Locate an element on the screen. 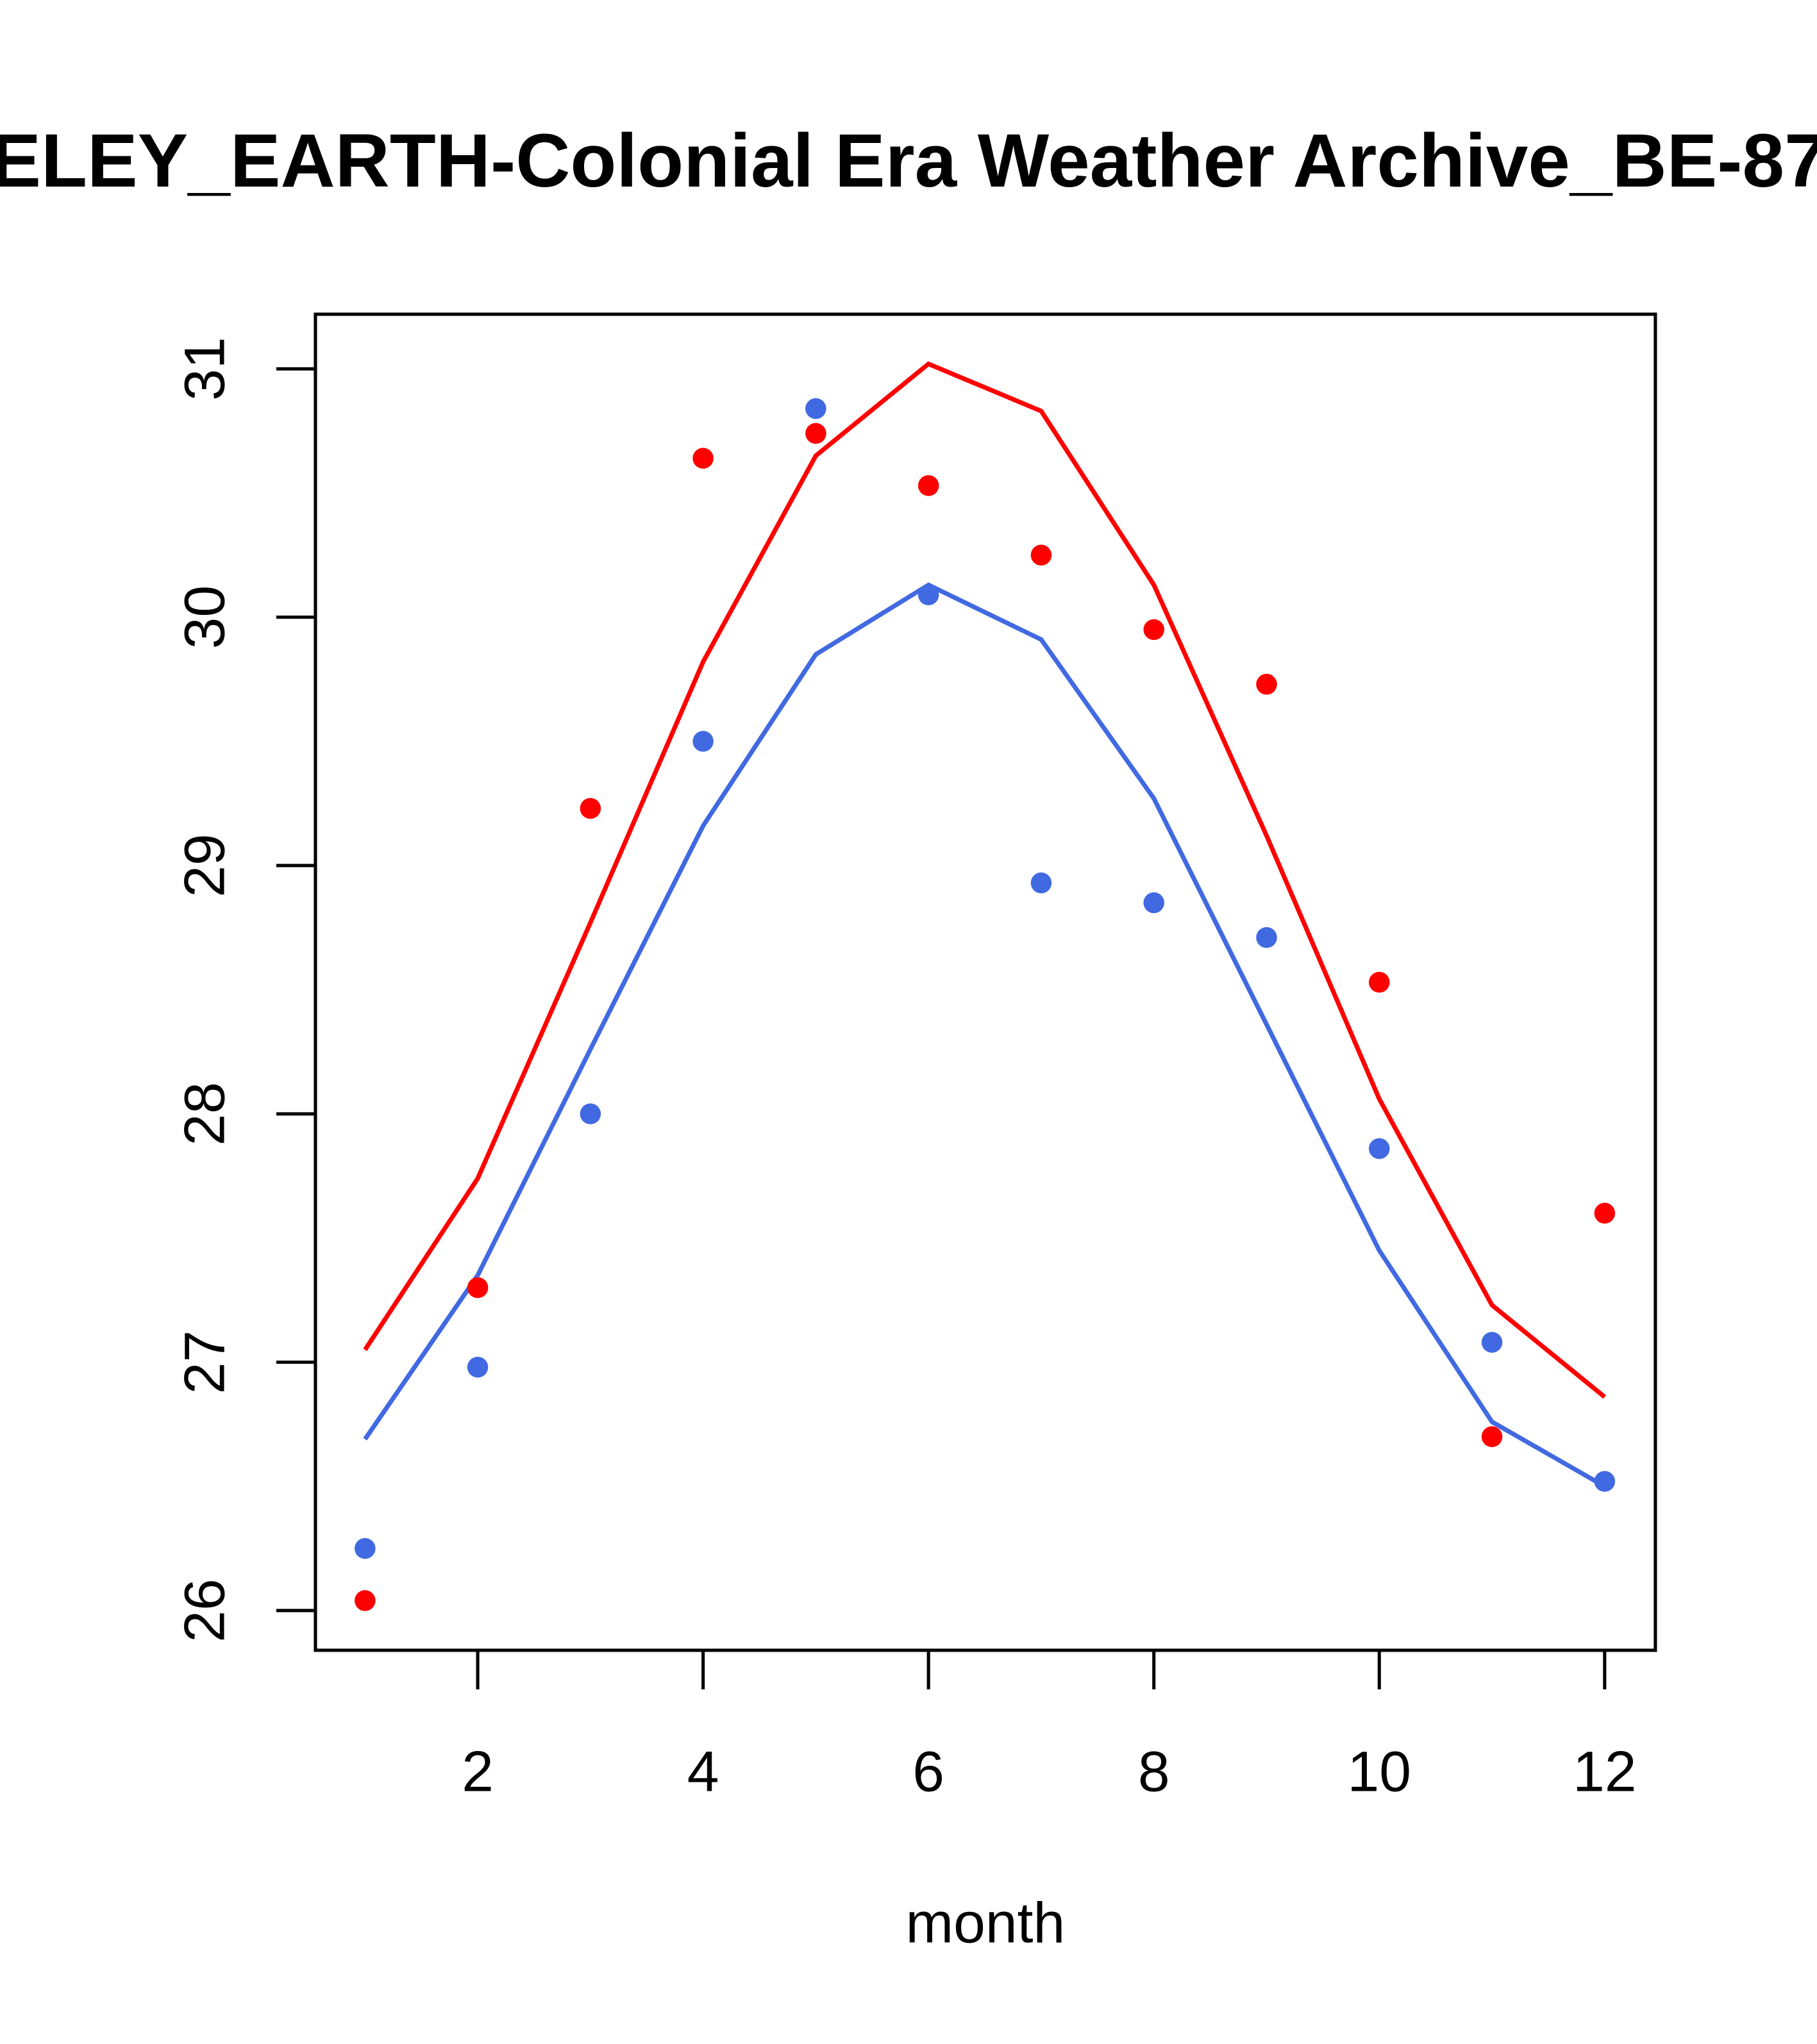 This screenshot has height=2044, width=1817. x-tick-label: 2 is located at coordinates (478, 1771).